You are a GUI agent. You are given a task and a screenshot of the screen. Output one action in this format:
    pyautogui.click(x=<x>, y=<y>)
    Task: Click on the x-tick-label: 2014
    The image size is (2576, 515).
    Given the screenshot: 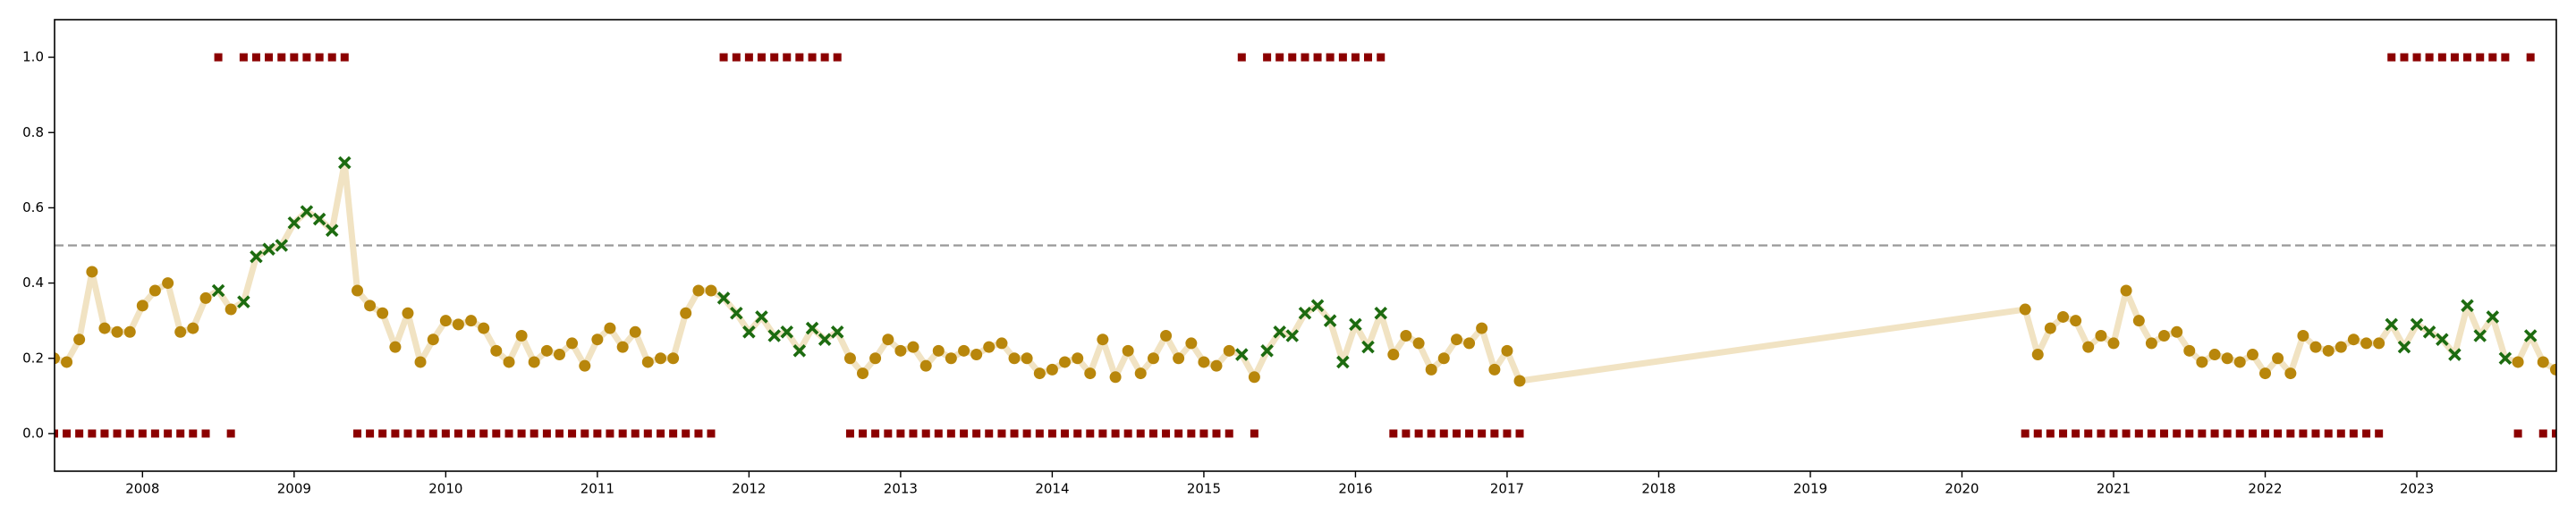 What is the action you would take?
    pyautogui.click(x=1052, y=489)
    